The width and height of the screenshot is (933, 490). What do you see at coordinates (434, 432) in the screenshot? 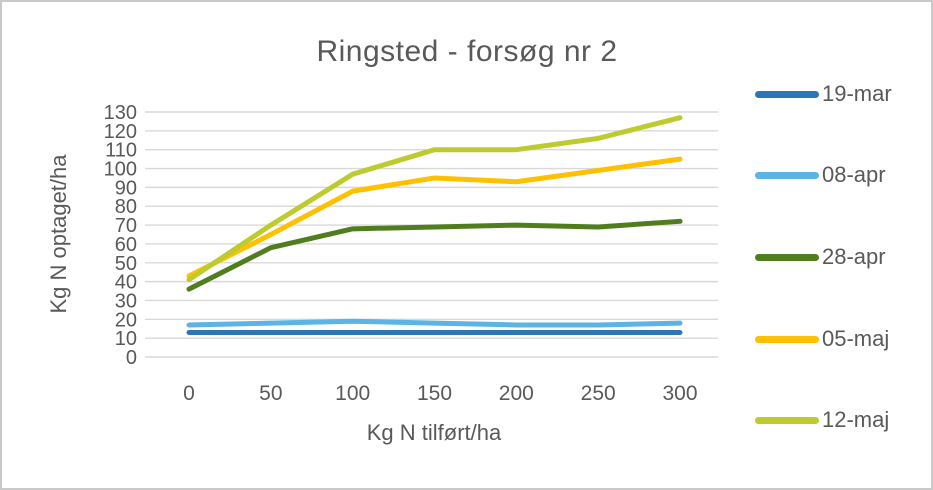
I see `x-axis-title: Kg N tilført/ha` at bounding box center [434, 432].